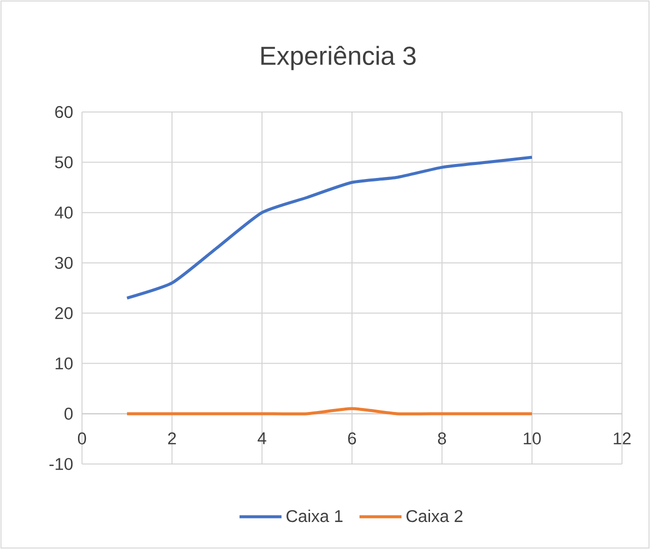 The image size is (650, 549). I want to click on y-tick-label: 30, so click(64, 262).